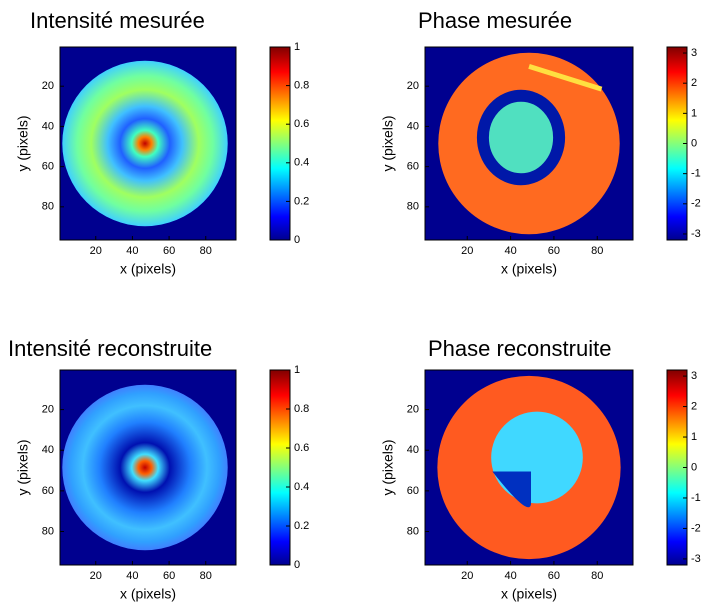  I want to click on phase-wrap, so click(565, 78).